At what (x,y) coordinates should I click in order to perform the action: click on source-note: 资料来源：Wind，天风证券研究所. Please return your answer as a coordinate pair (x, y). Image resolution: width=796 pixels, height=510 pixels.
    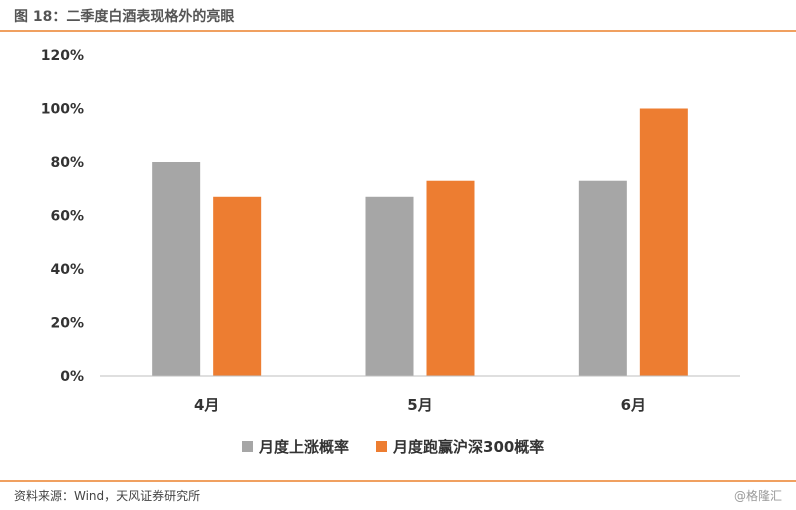
    Looking at the image, I should click on (107, 496).